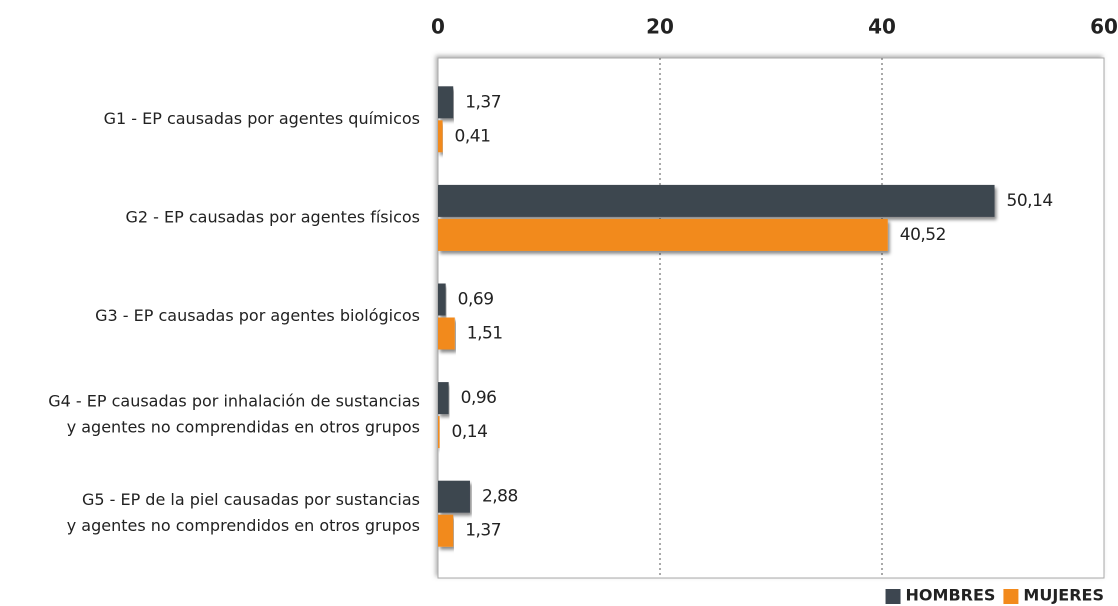 Image resolution: width=1118 pixels, height=606 pixels. What do you see at coordinates (262, 118) in the screenshot?
I see `category-label: G1 - EP causadas por agentes químicos` at bounding box center [262, 118].